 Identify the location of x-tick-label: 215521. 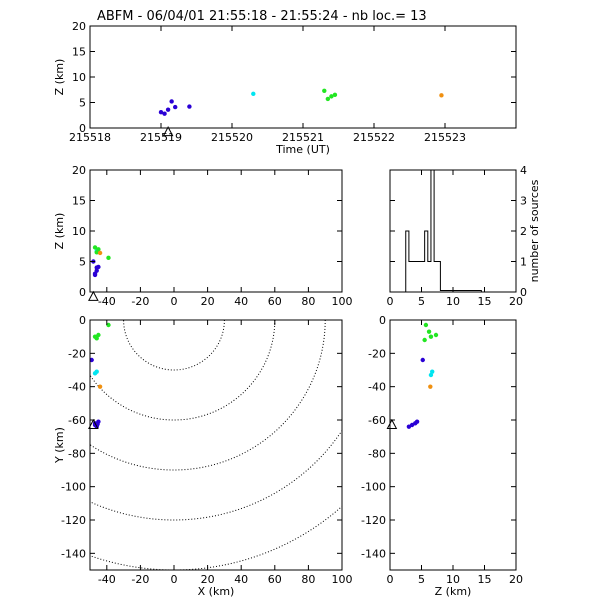
(303, 137).